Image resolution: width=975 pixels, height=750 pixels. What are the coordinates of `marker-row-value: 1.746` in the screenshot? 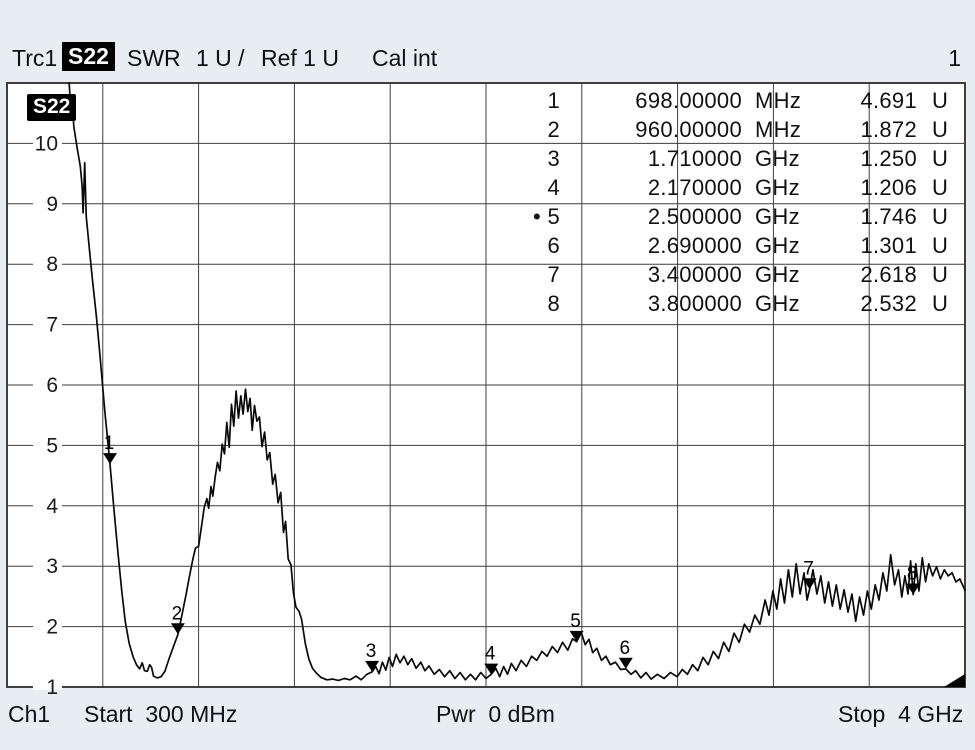 It's located at (888, 216).